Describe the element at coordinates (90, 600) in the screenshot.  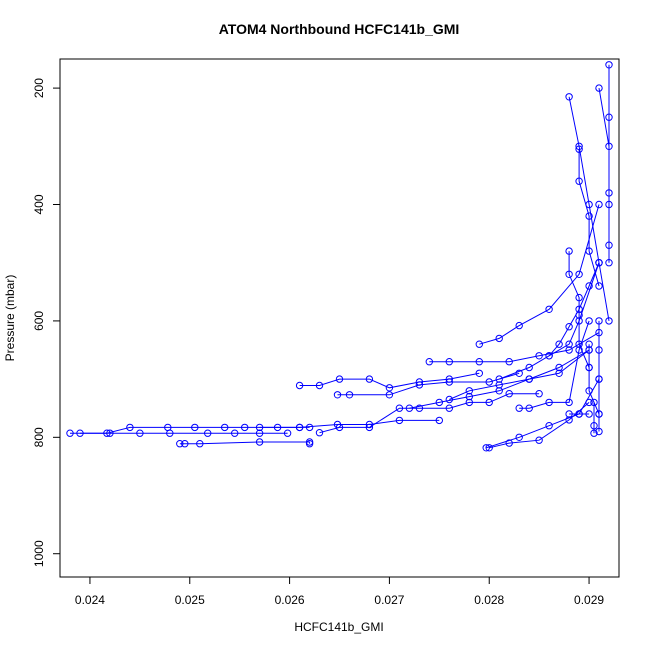
I see `x-tick-label: 0.024` at that location.